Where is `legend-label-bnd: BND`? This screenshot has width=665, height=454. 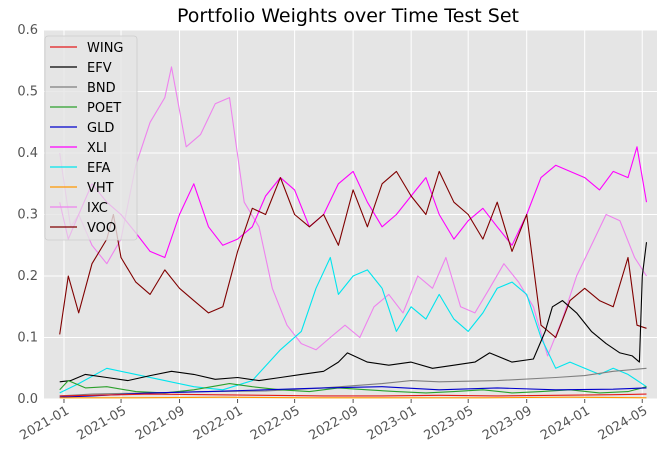 legend-label-bnd: BND is located at coordinates (101, 88).